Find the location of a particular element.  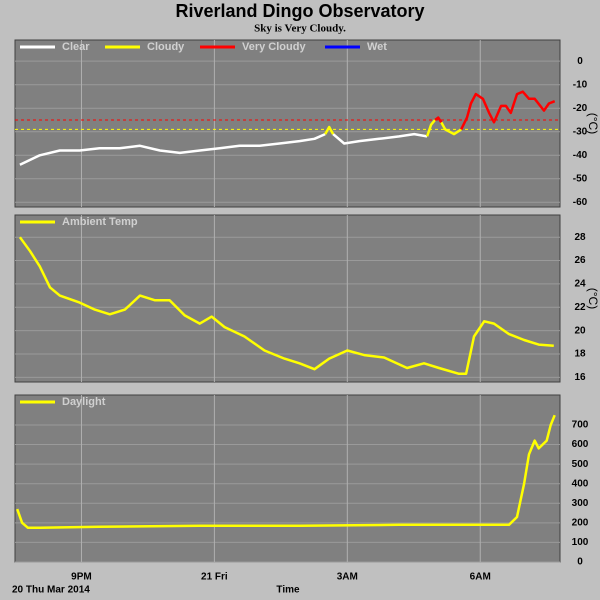

y-tick-label: 24 is located at coordinates (580, 284).